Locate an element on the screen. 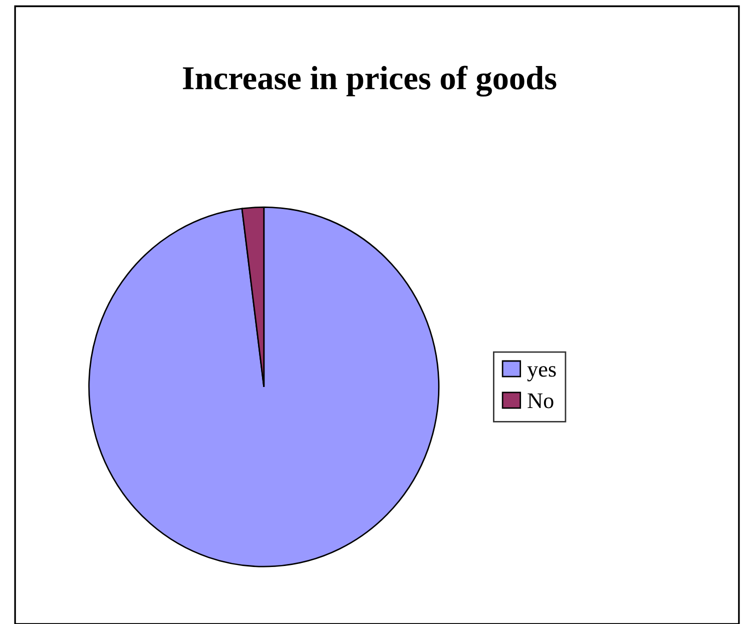 This screenshot has height=624, width=754. chart-title: Increase in prices of goods is located at coordinates (369, 81).